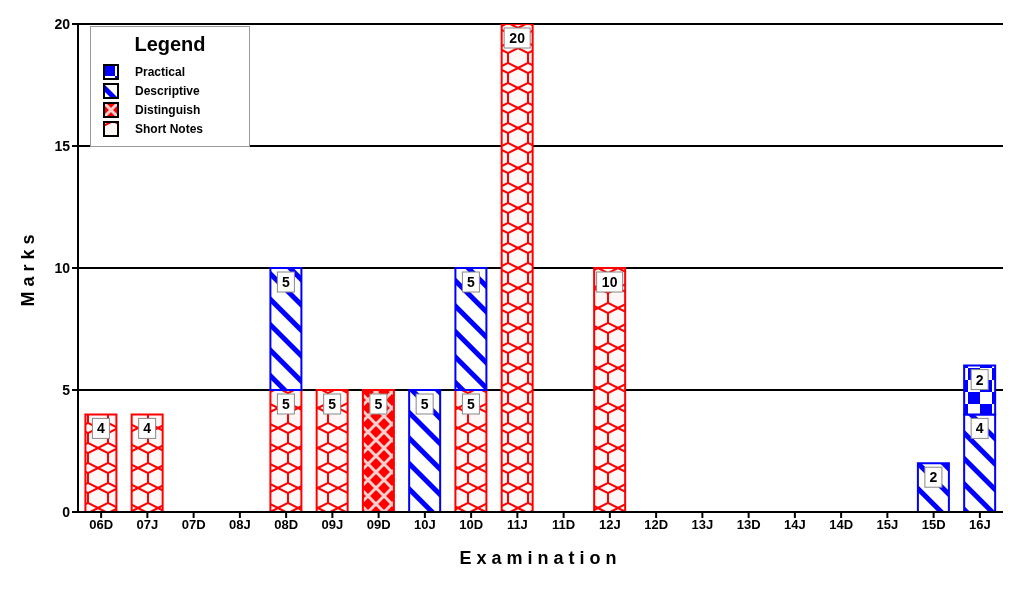 This screenshot has height=590, width=1031. I want to click on y-tick-label: 10, so click(62, 267).